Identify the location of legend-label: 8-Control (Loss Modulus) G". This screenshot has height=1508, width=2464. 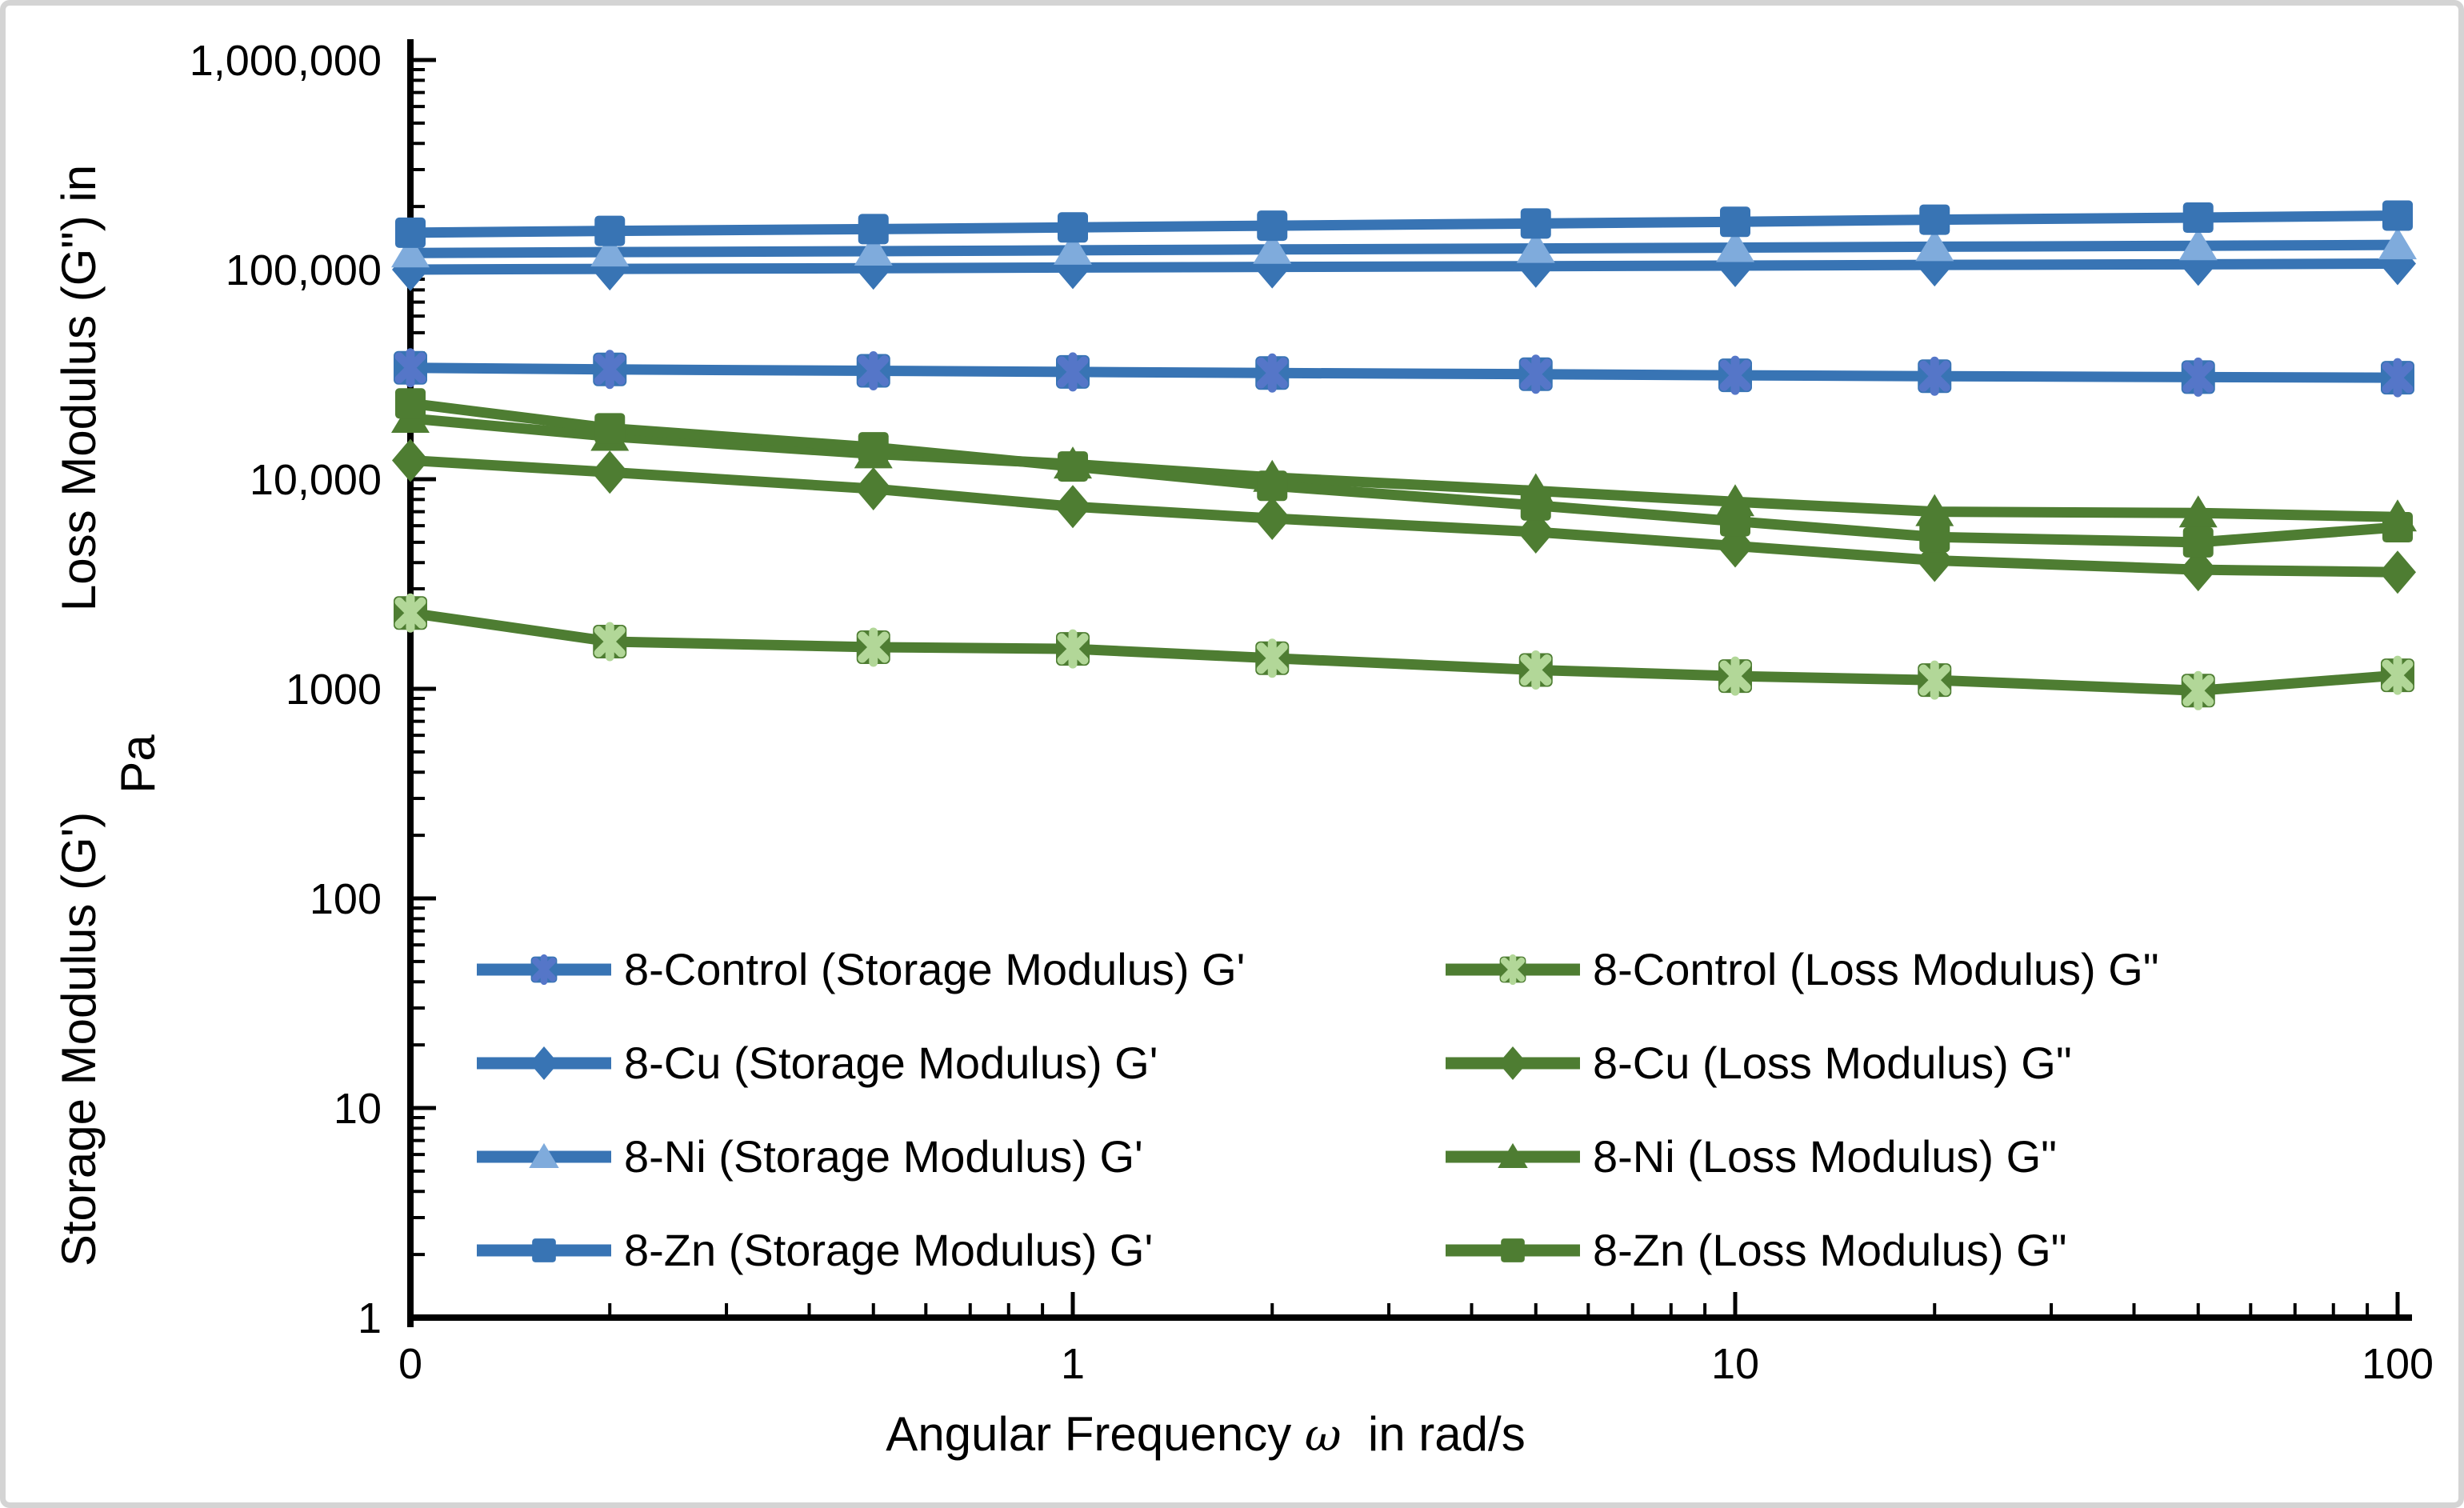
(1876, 969).